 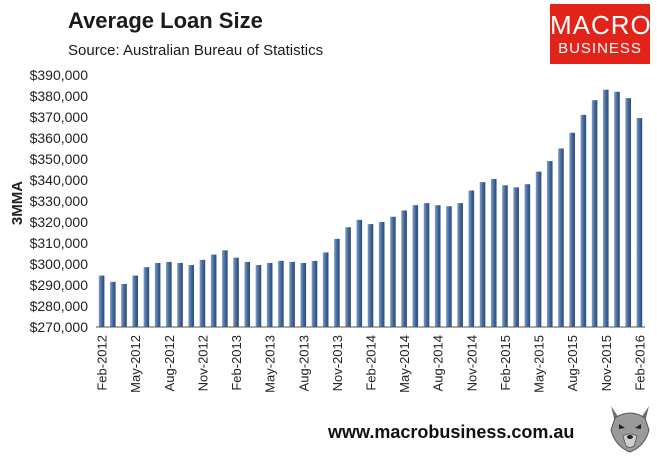 I want to click on y-tick-label: $320,000, so click(x=59, y=222).